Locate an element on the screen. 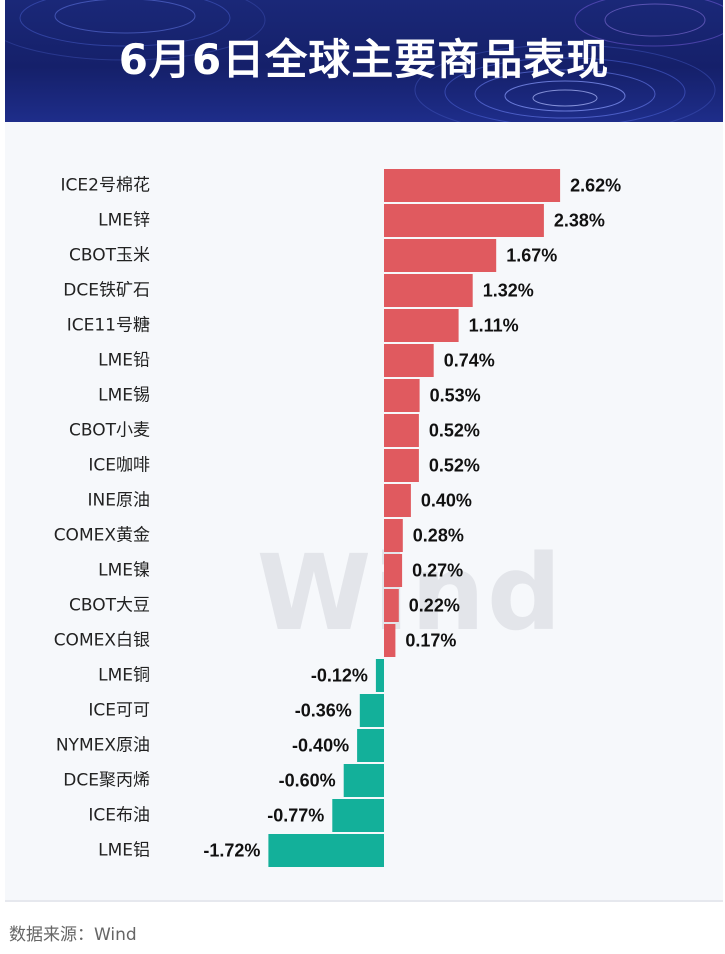 Image resolution: width=725 pixels, height=954 pixels. value-label: -0.77% is located at coordinates (295, 816).